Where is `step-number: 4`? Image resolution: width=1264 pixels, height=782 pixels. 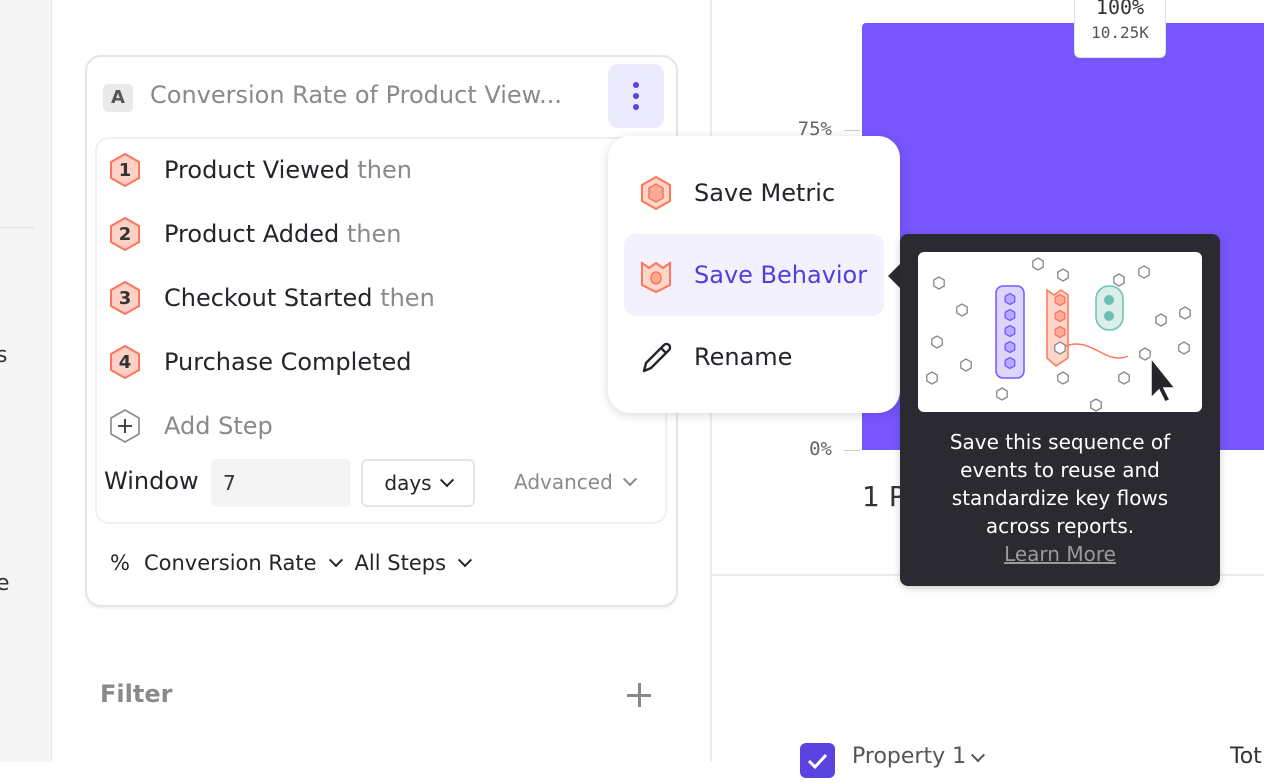
step-number: 4 is located at coordinates (125, 362).